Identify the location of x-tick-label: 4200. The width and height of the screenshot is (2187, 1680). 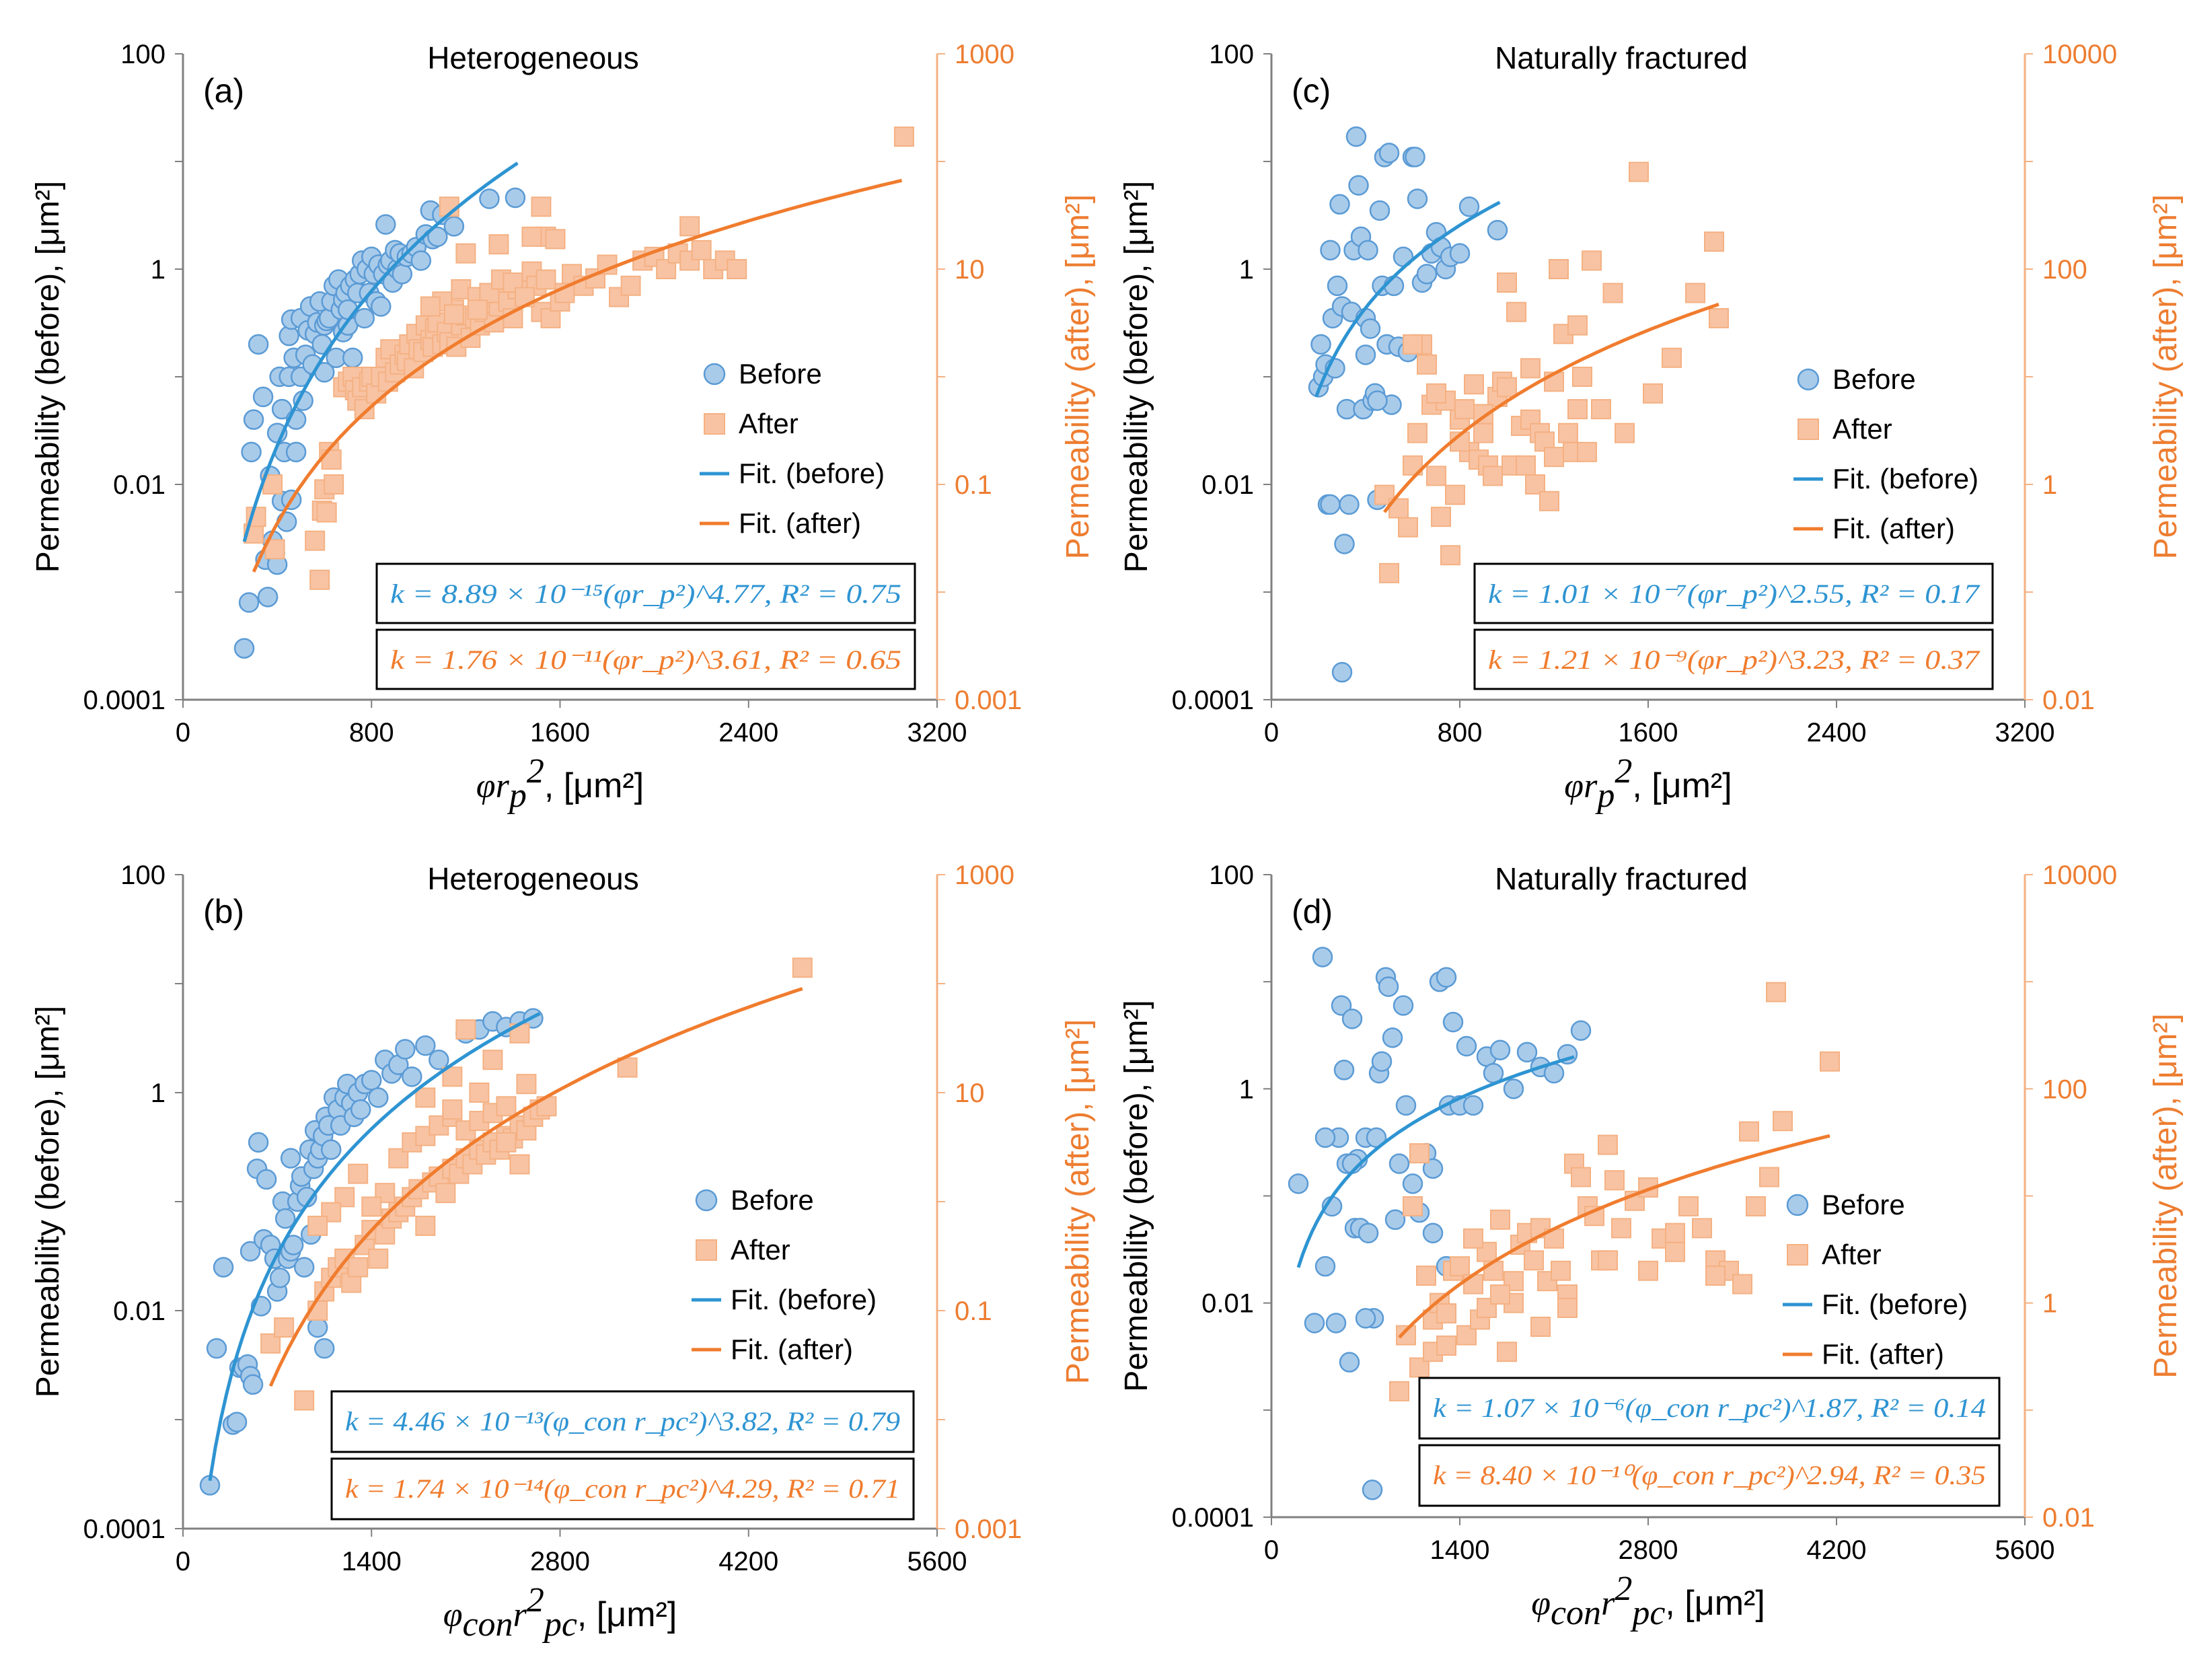
(748, 1561).